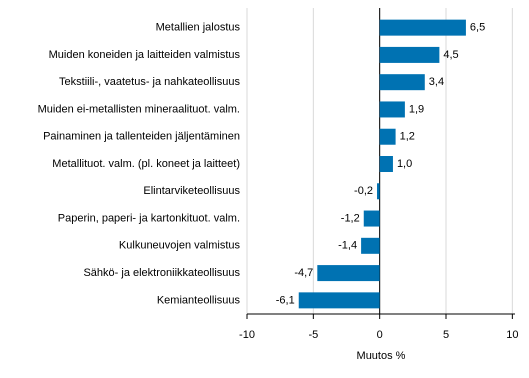  I want to click on value-label: -6,1, so click(285, 300).